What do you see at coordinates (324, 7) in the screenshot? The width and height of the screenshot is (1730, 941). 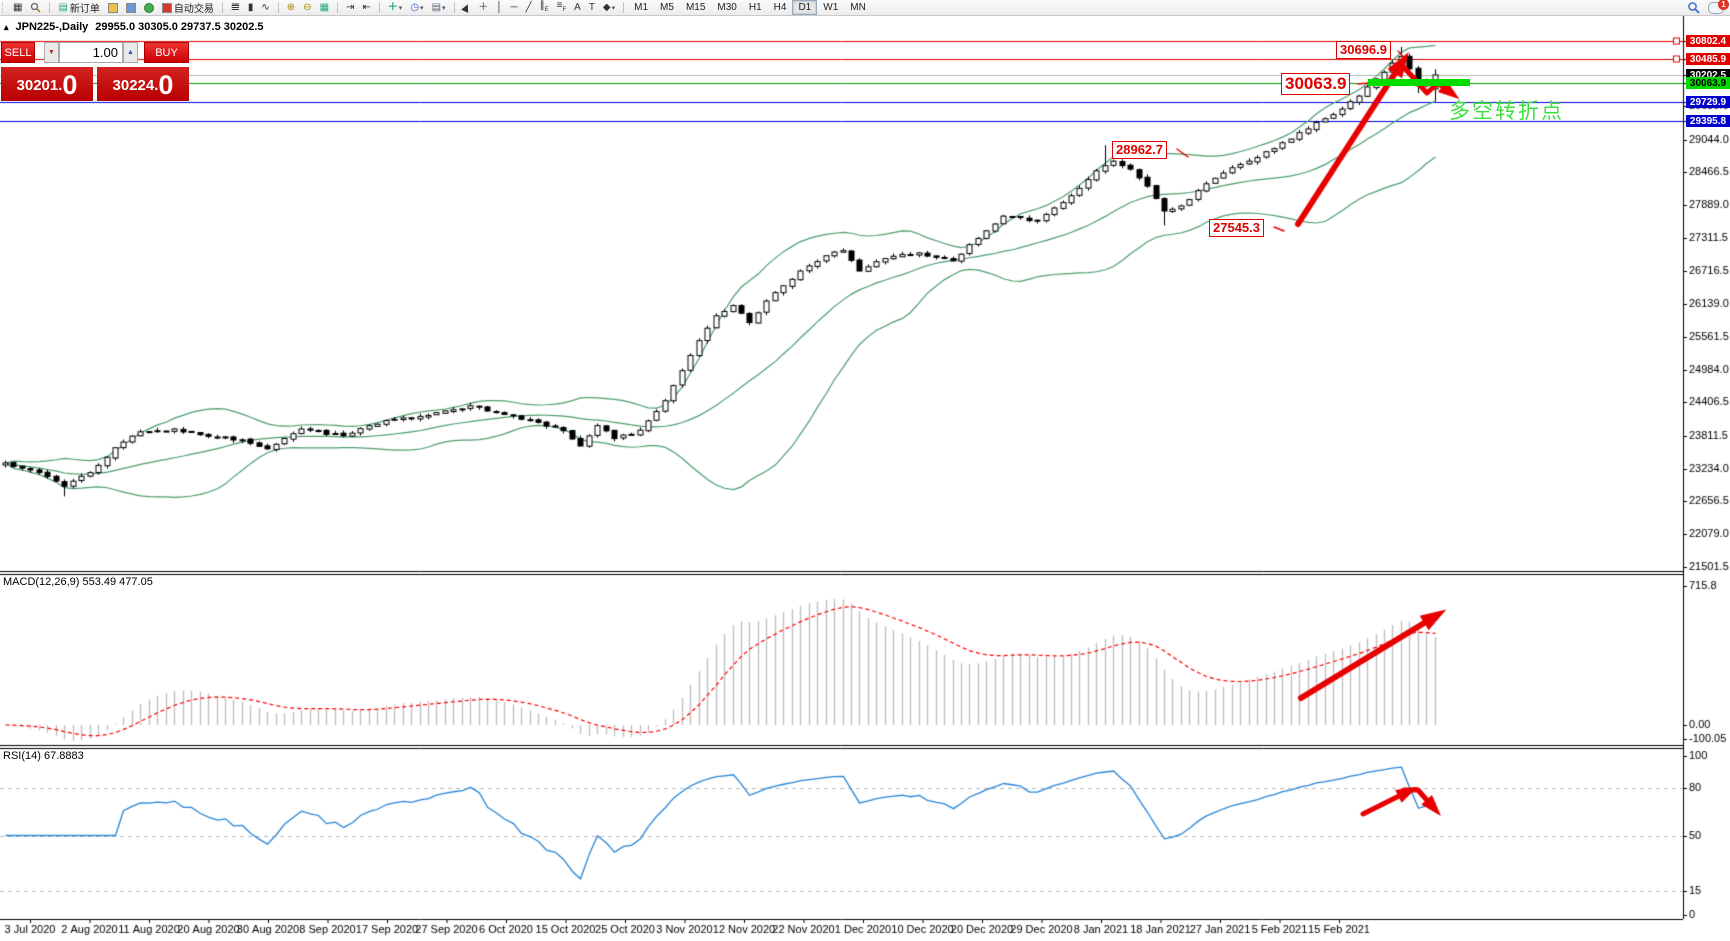 I see `tile-windows-button: ▦` at bounding box center [324, 7].